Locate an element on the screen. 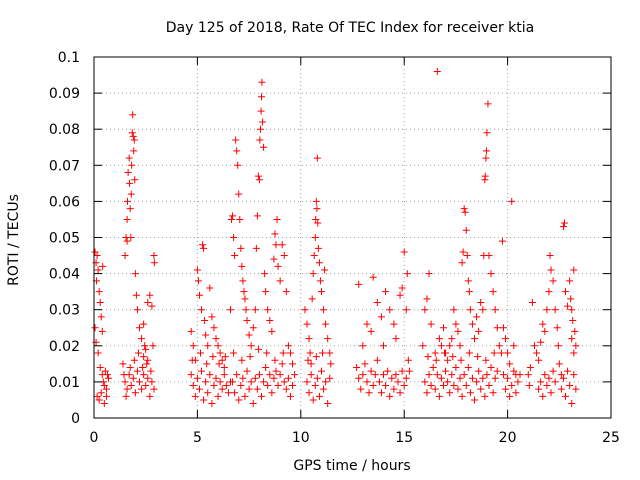 The height and width of the screenshot is (480, 640). y-tick-label: 0 is located at coordinates (75, 419).